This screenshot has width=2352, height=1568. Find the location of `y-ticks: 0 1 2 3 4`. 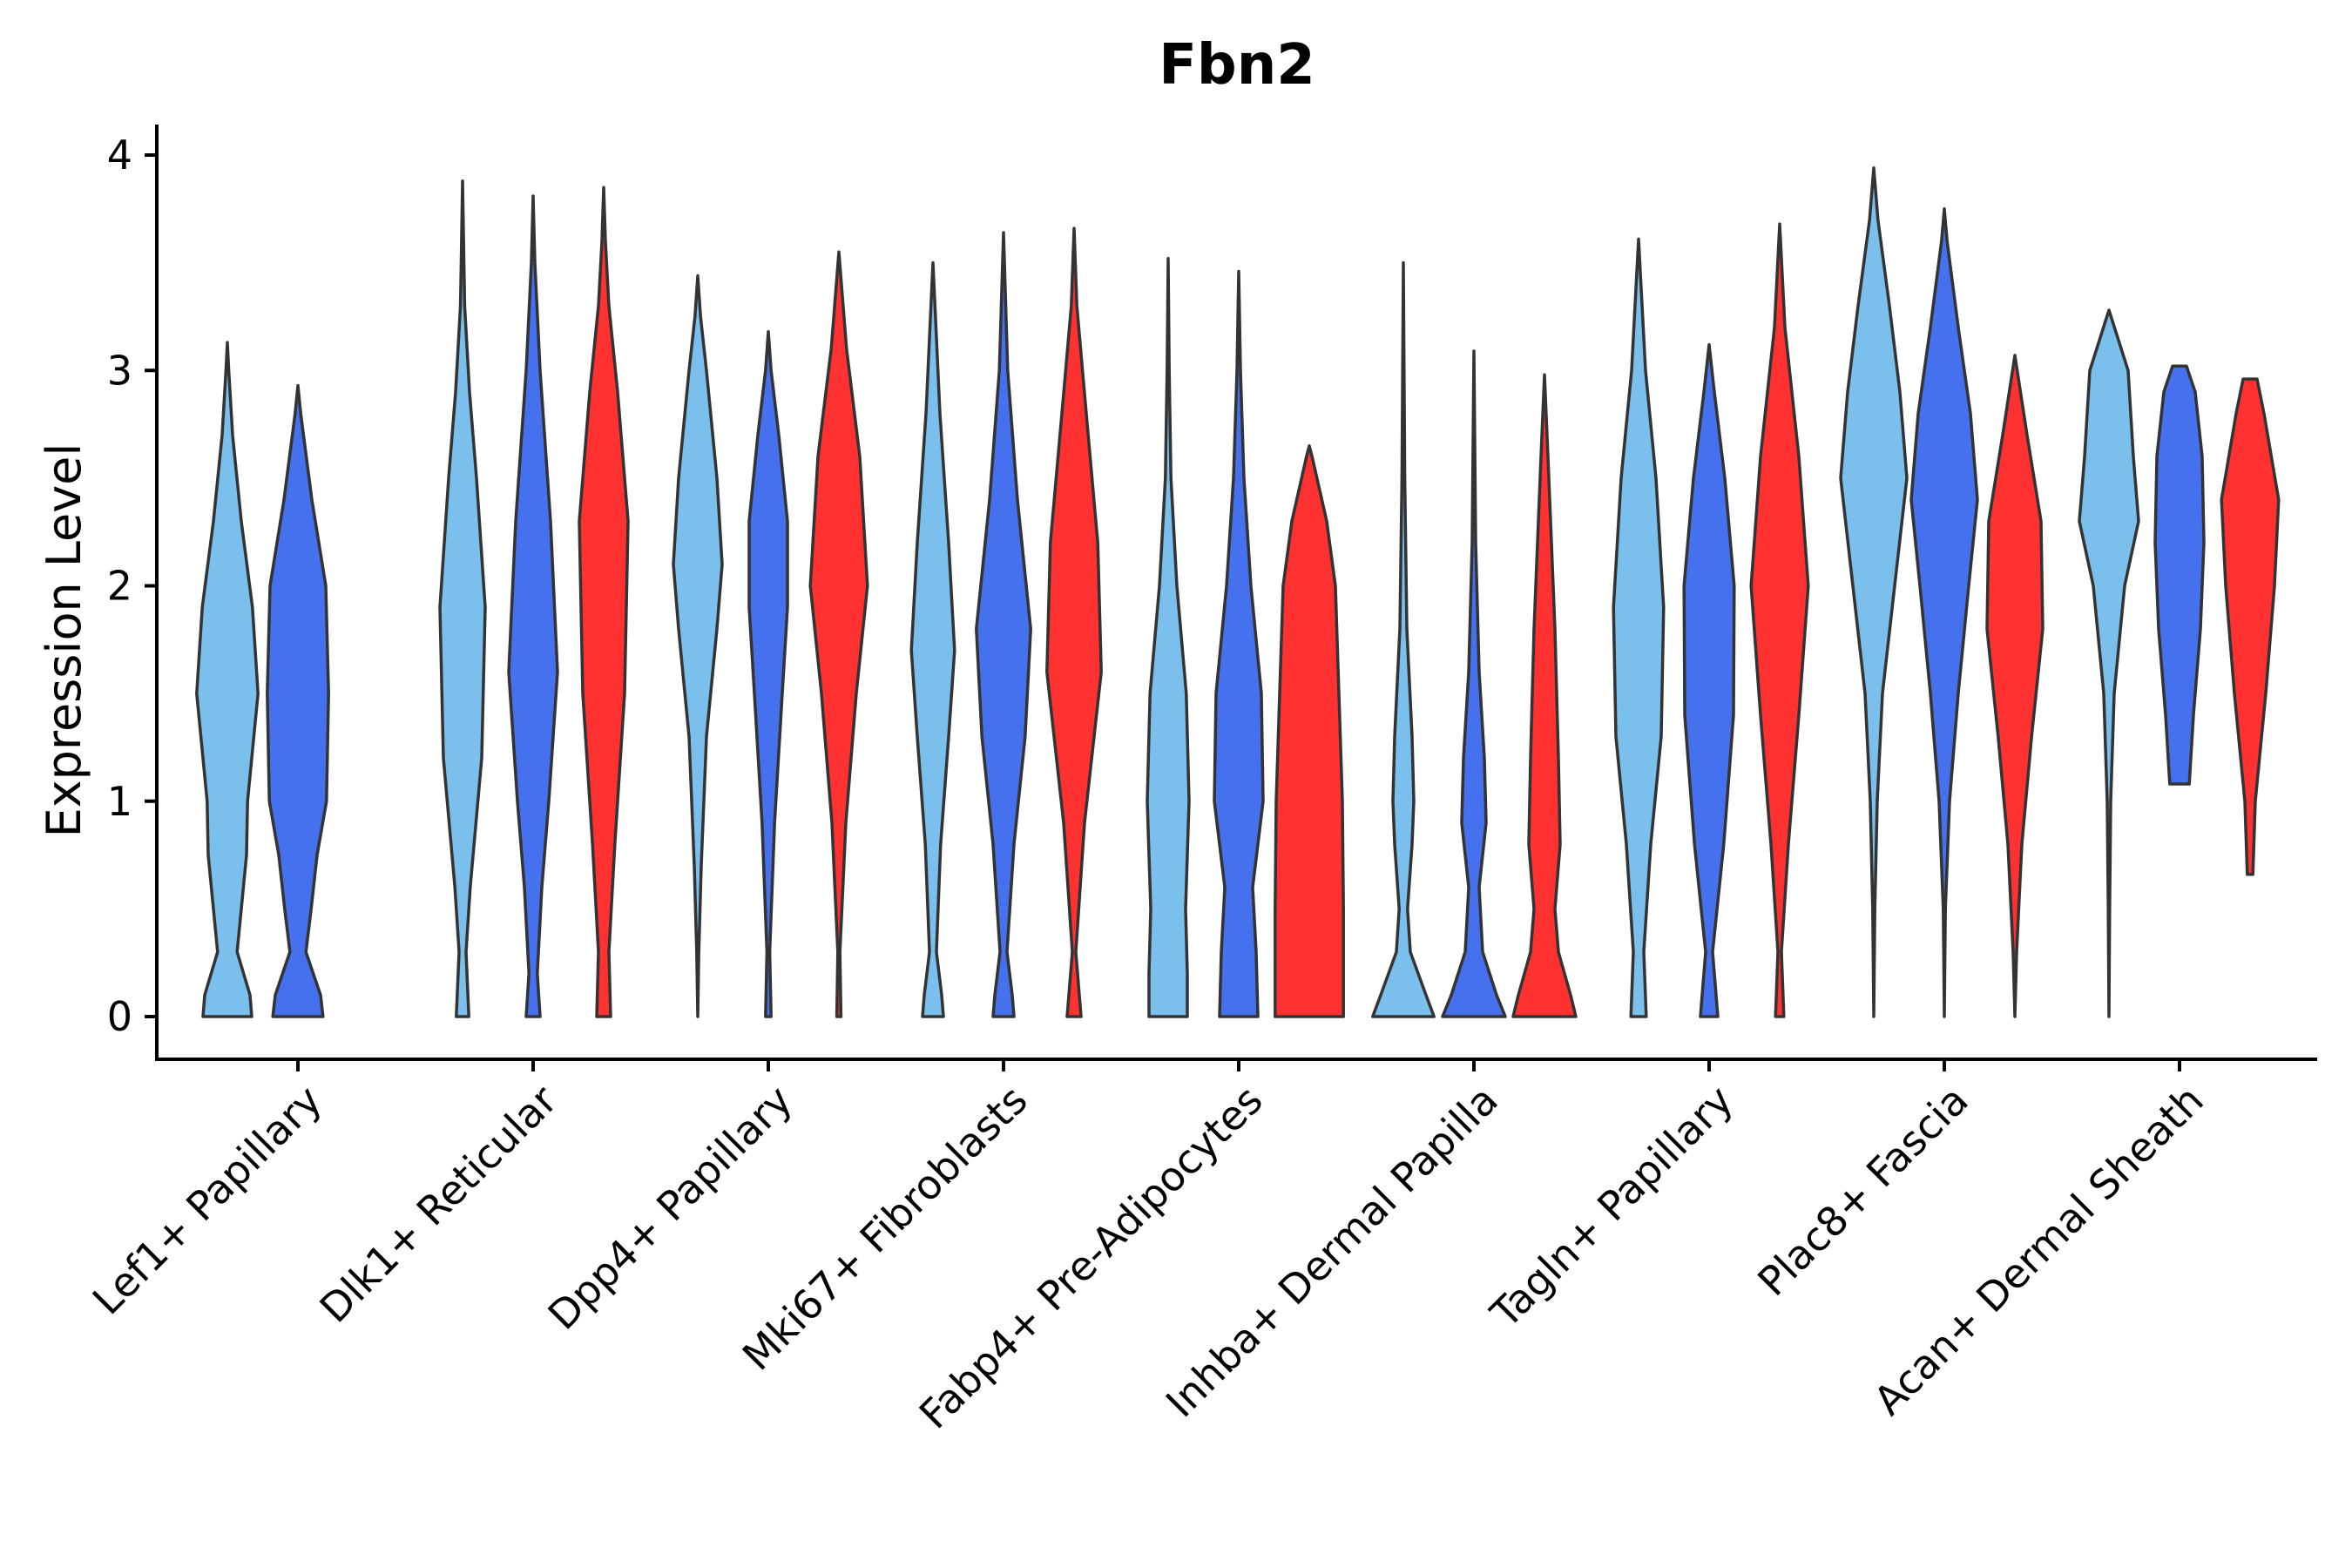

y-ticks: 0 1 2 3 4 is located at coordinates (132, 586).